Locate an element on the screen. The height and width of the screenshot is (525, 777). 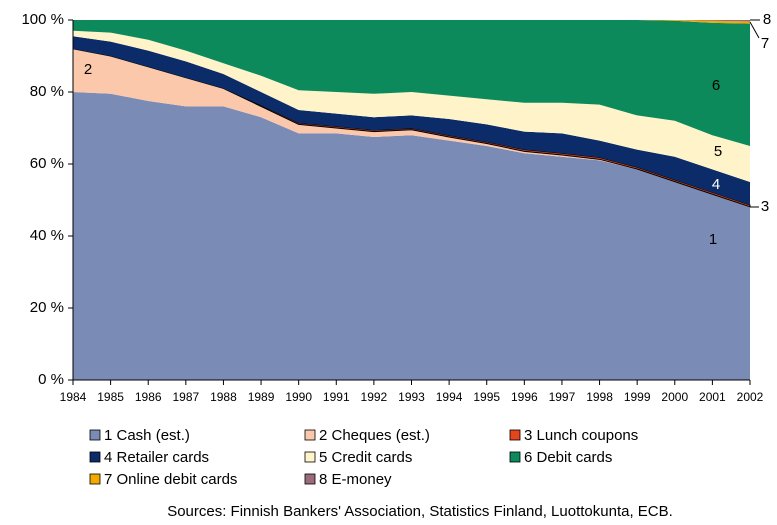
x-tick-label: 1986 is located at coordinates (148, 397).